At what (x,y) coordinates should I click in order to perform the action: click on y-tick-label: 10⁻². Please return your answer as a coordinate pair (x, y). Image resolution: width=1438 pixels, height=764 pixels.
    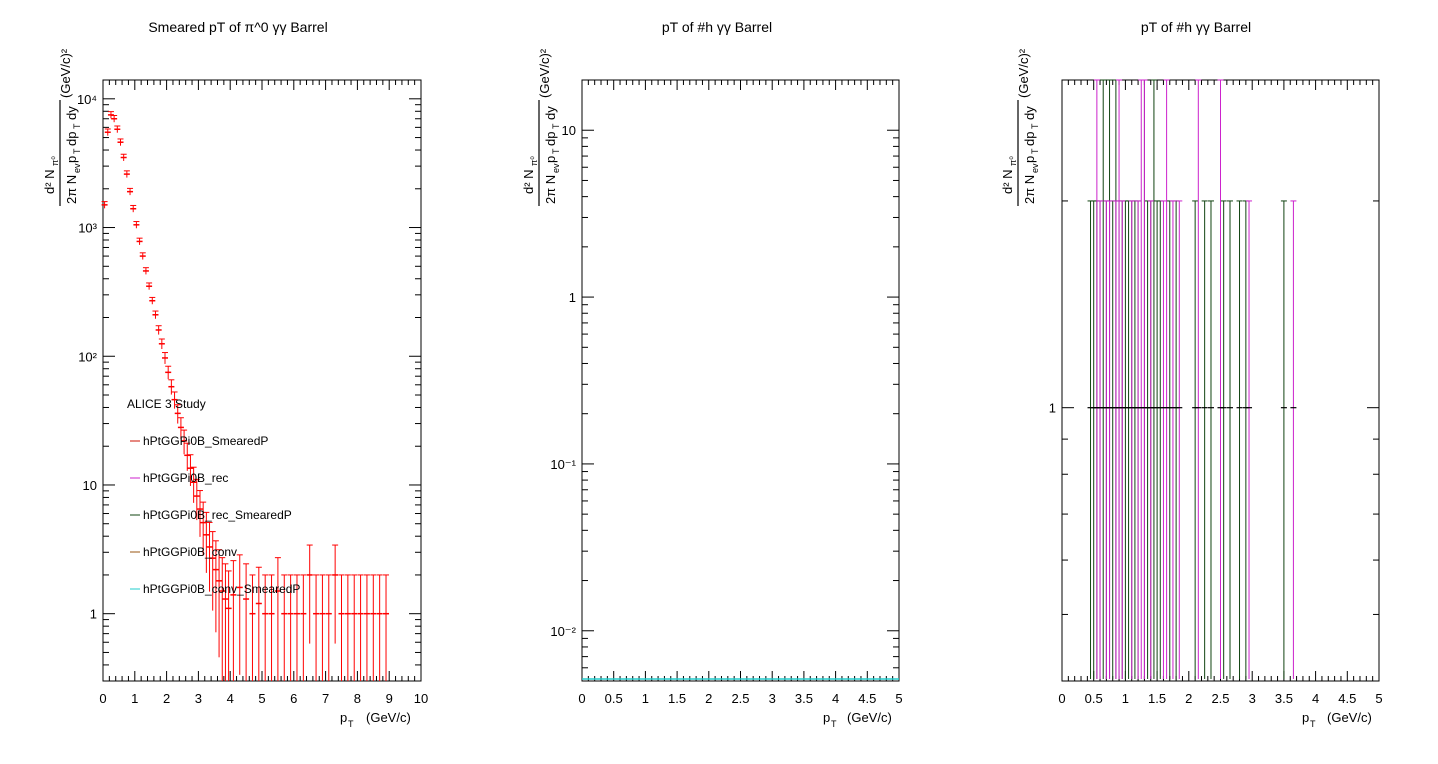
    Looking at the image, I should click on (563, 631).